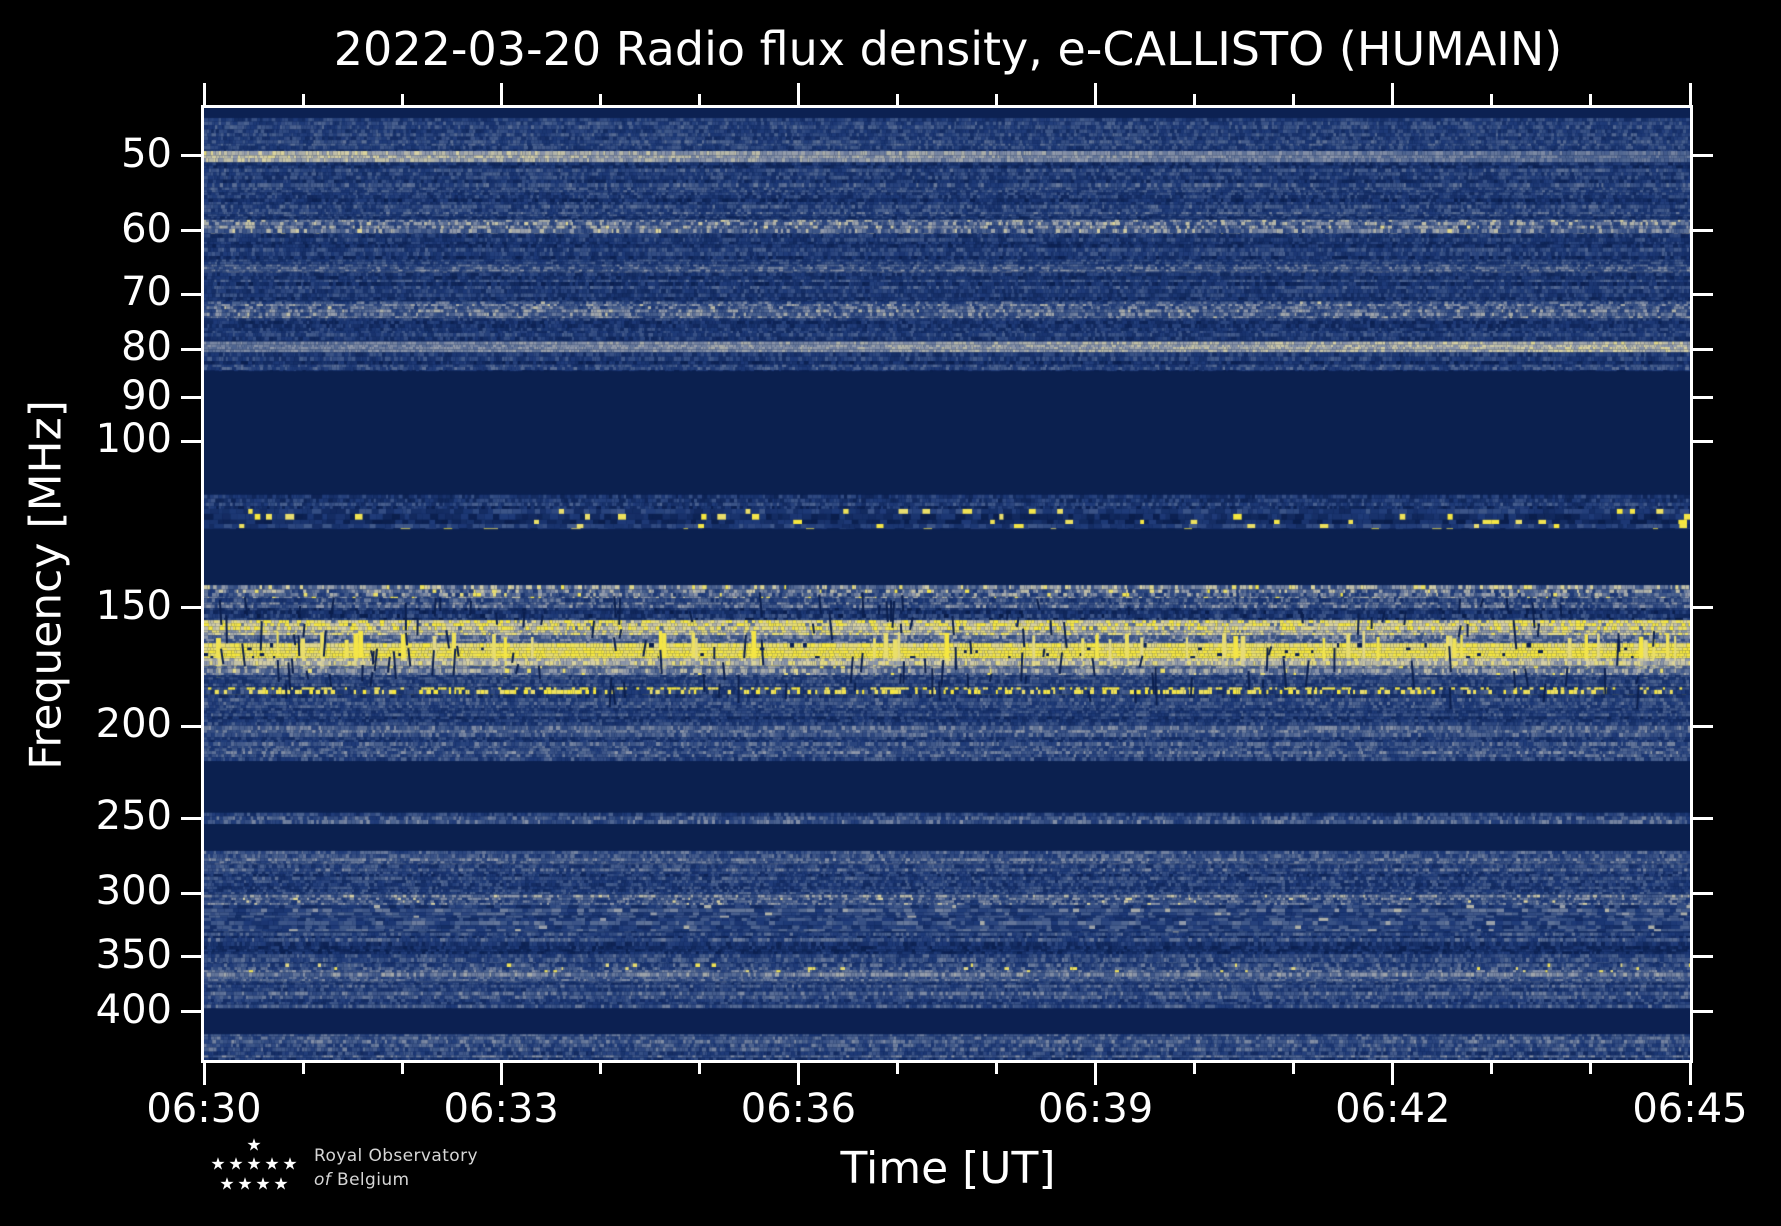  What do you see at coordinates (396, 1168) in the screenshot?
I see `rob-logo-text: Royal Observatory of Belgium` at bounding box center [396, 1168].